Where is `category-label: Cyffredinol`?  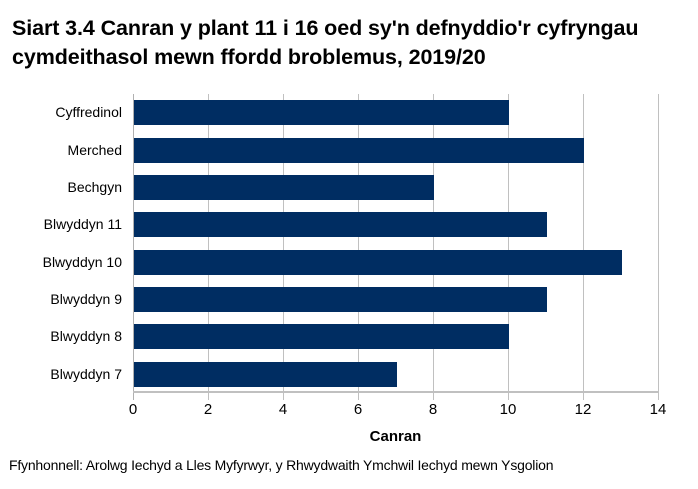
category-label: Cyffredinol is located at coordinates (88, 112).